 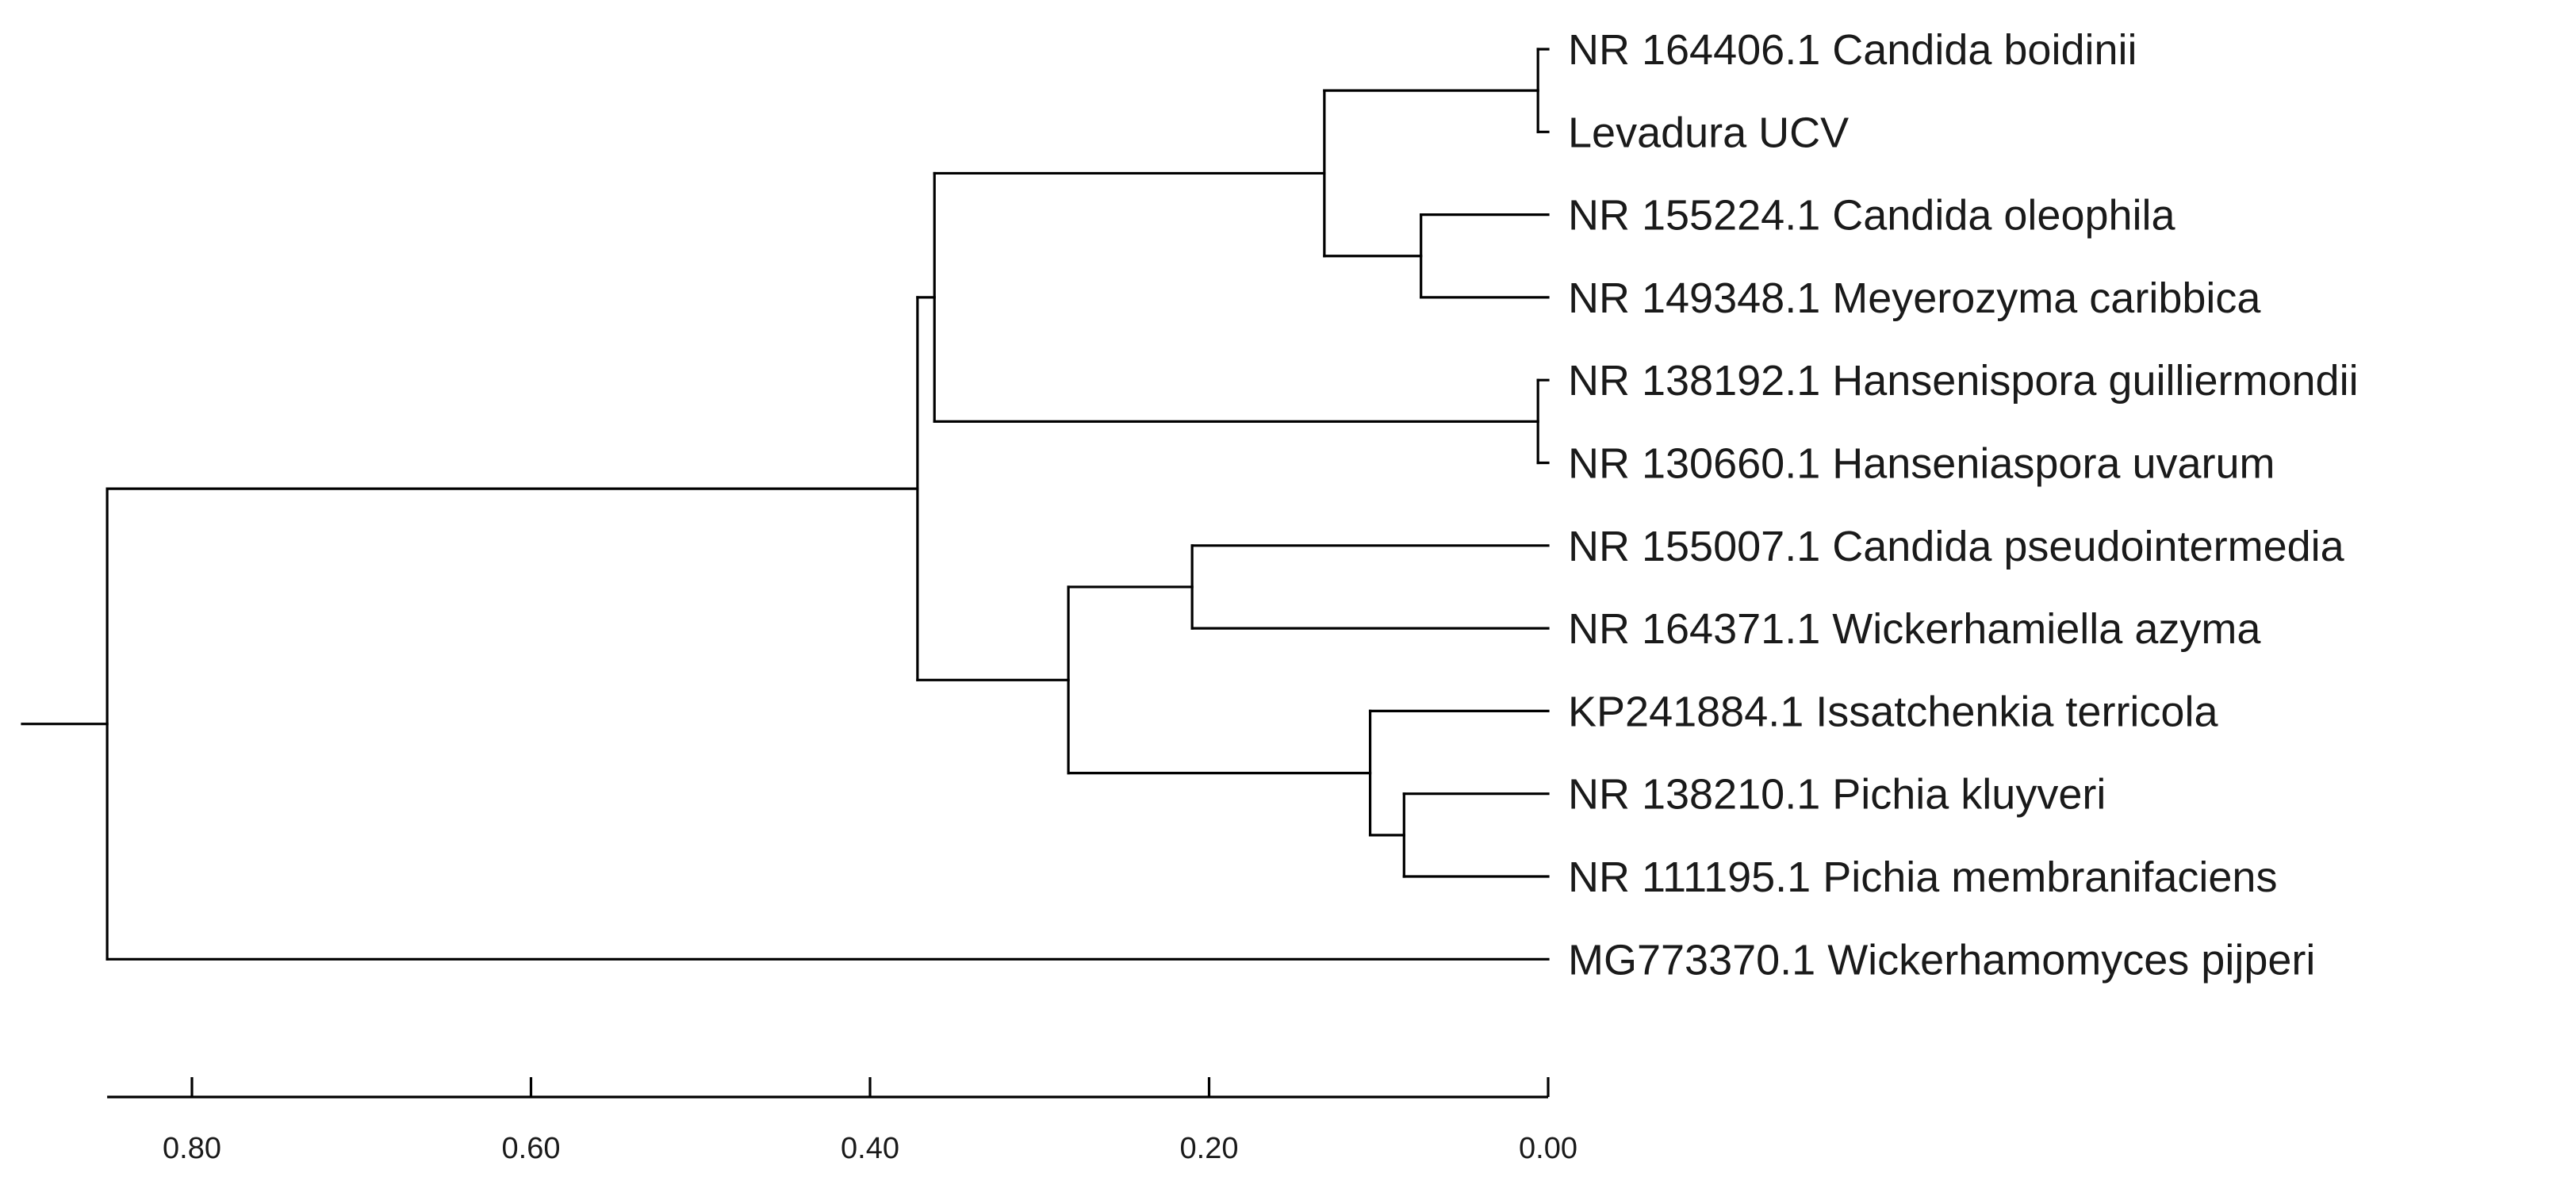 I want to click on leaf-label-6: NR 155007.1 Candida pseudointermedia, so click(x=1956, y=546).